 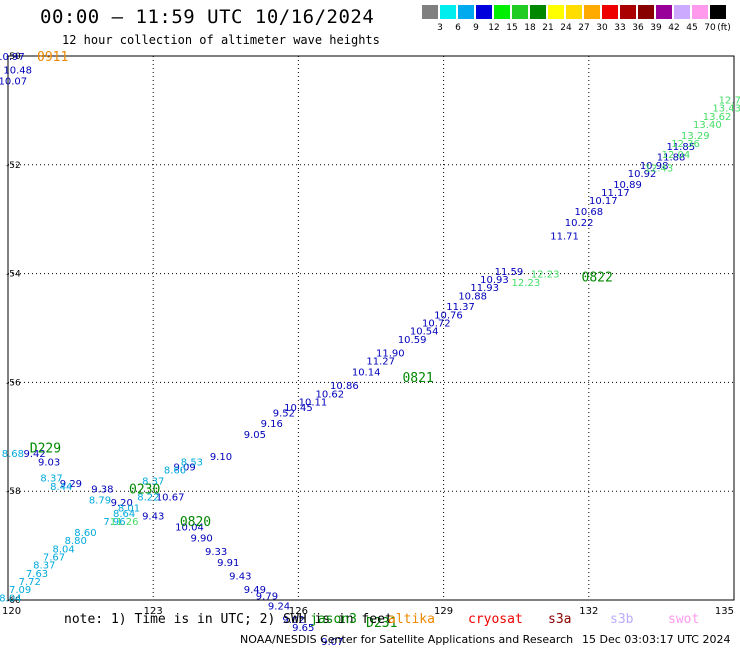 What do you see at coordinates (642, 174) in the screenshot?
I see `wave-height-label: 10.92` at bounding box center [642, 174].